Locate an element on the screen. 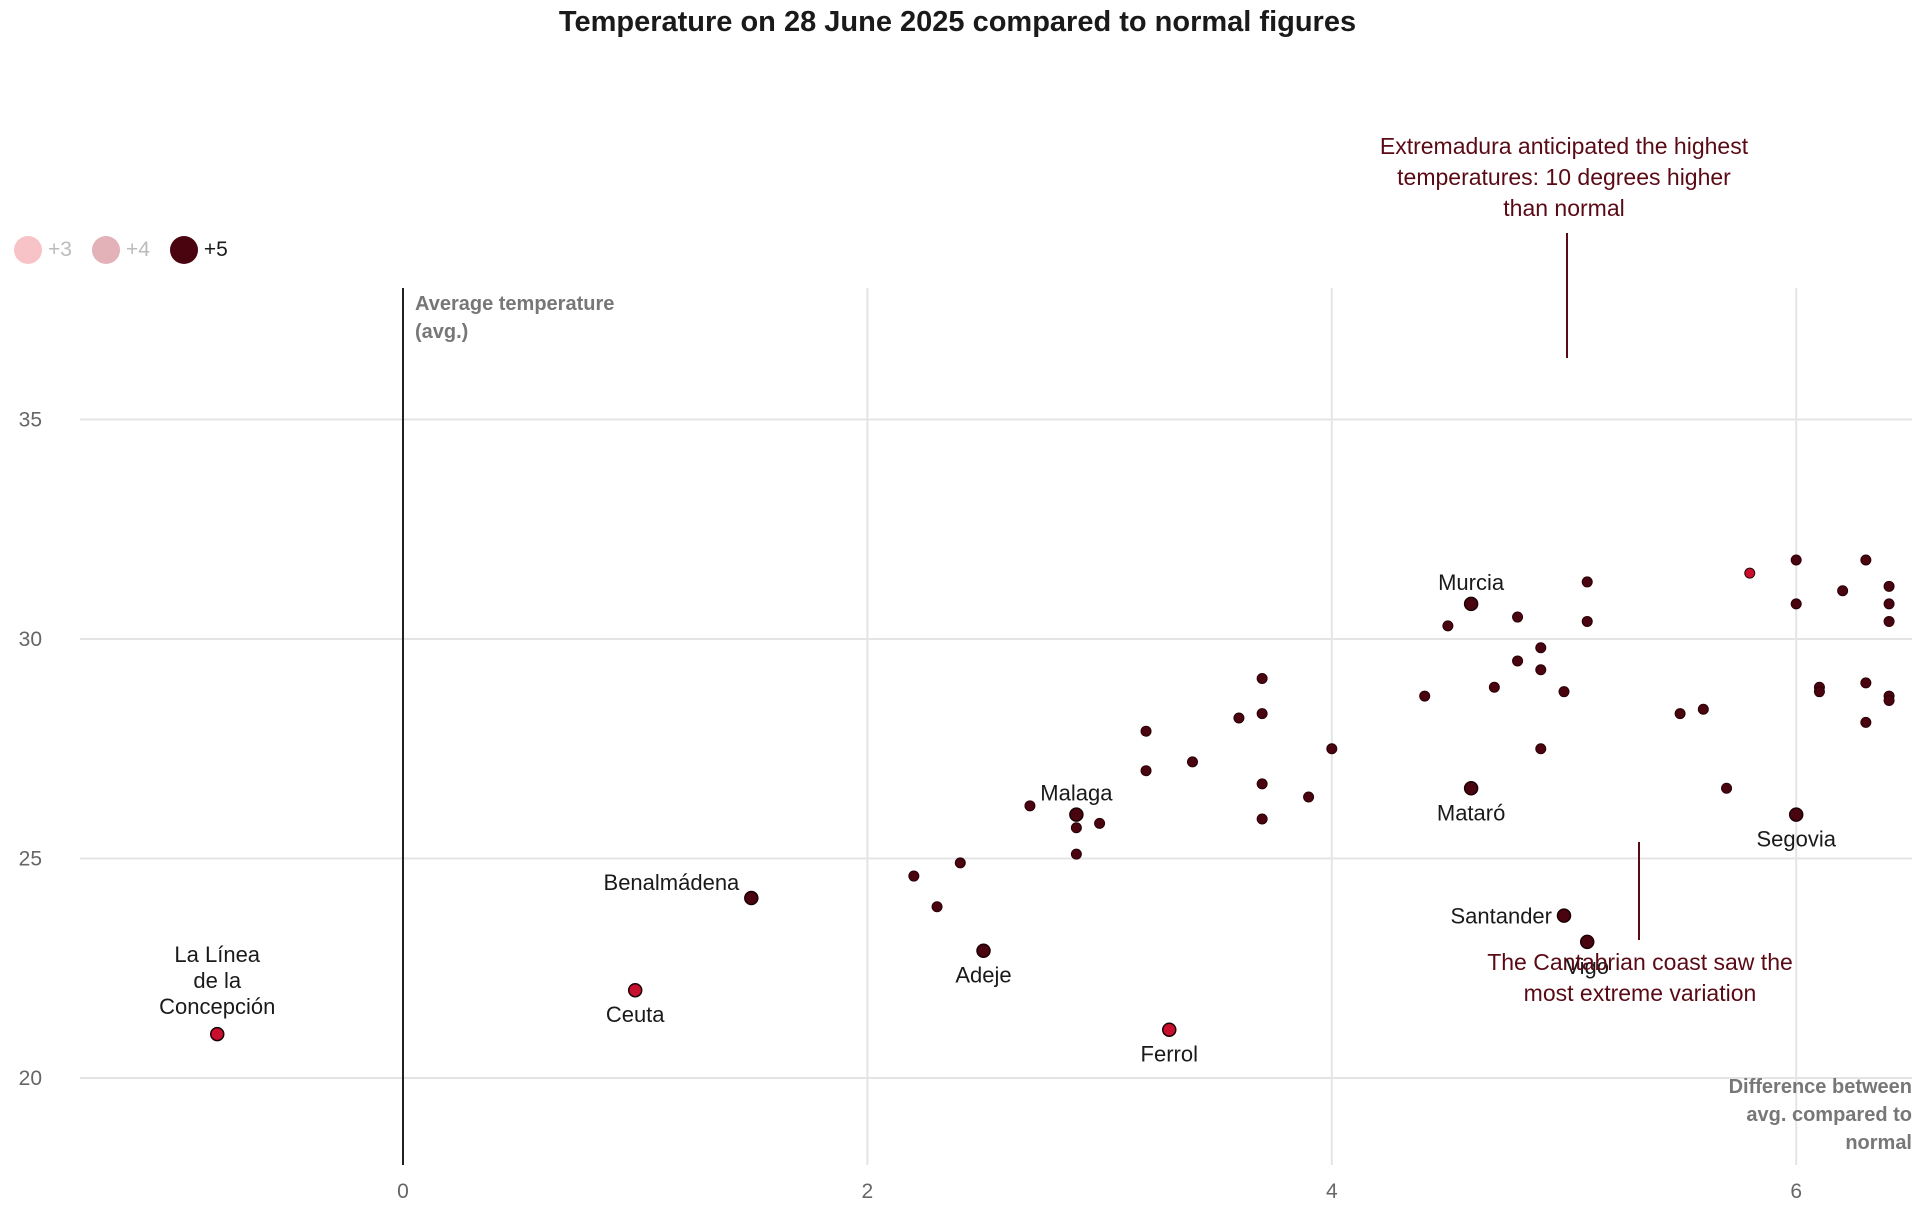 The image size is (1915, 1208). legend-label: +4 is located at coordinates (137, 249).